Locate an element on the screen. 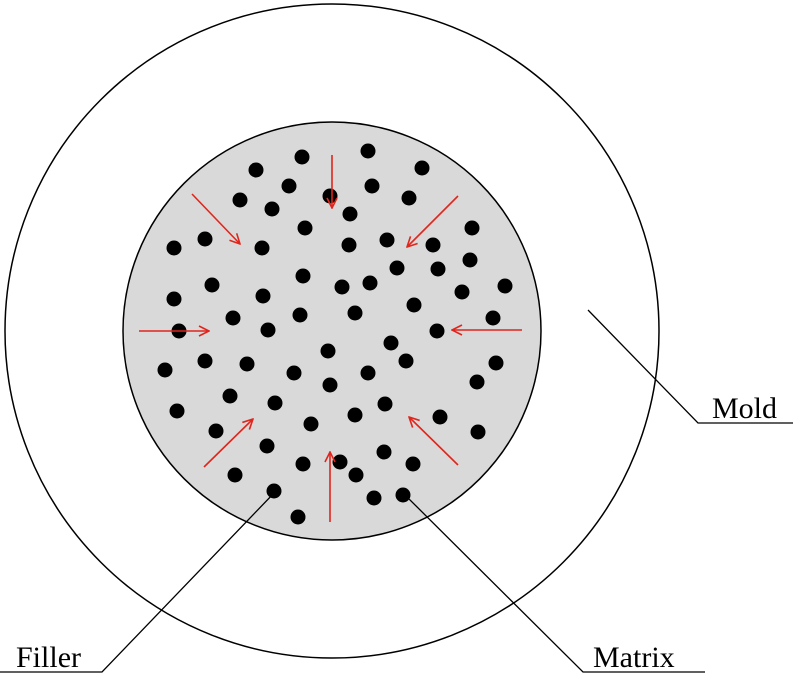 This screenshot has height=678, width=793. arrow-top-left is located at coordinates (215, 218).